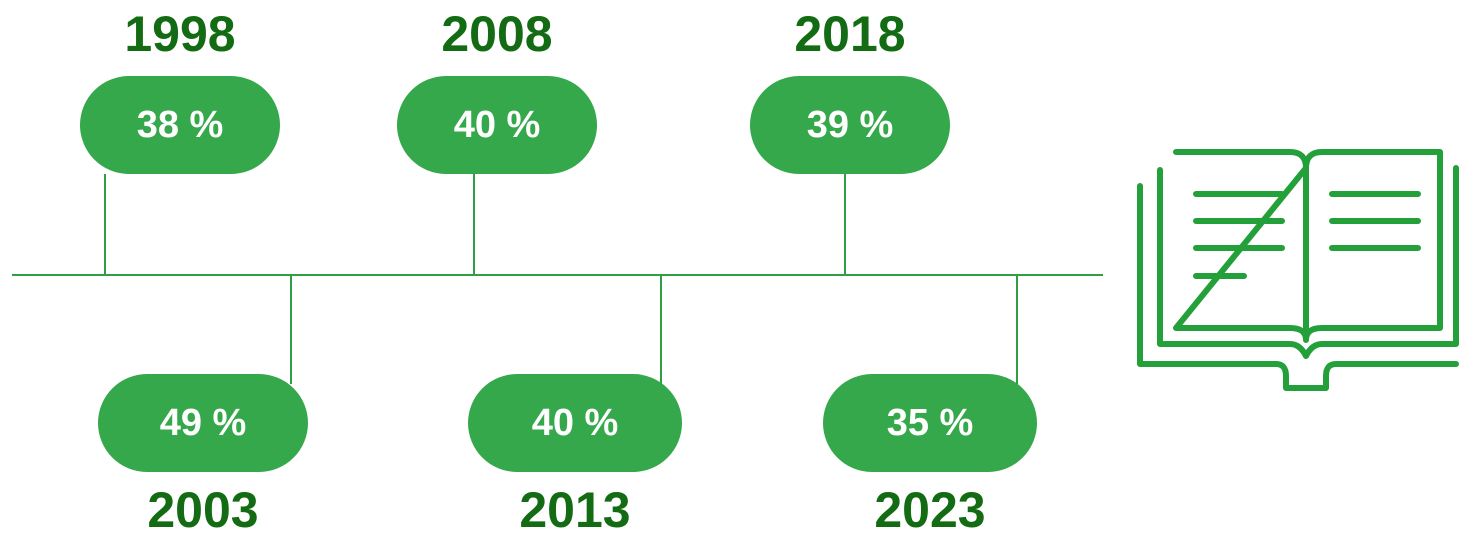 This screenshot has width=1461, height=539. I want to click on book-icon, so click(1298, 270).